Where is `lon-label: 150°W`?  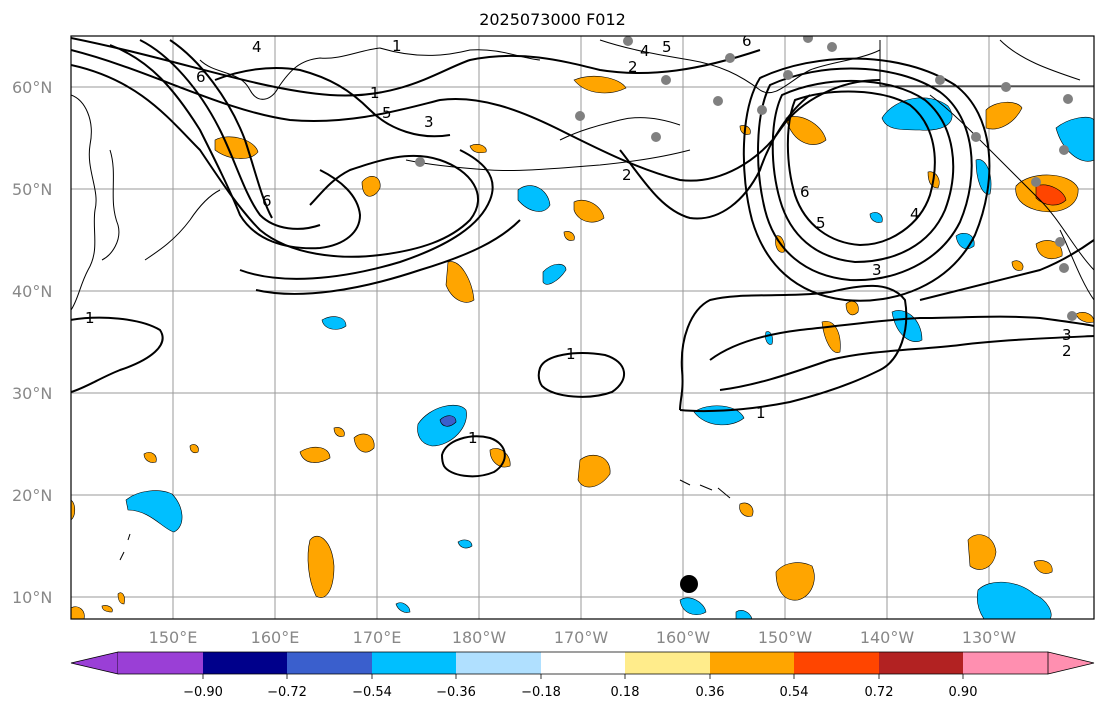
lon-label: 150°W is located at coordinates (785, 637).